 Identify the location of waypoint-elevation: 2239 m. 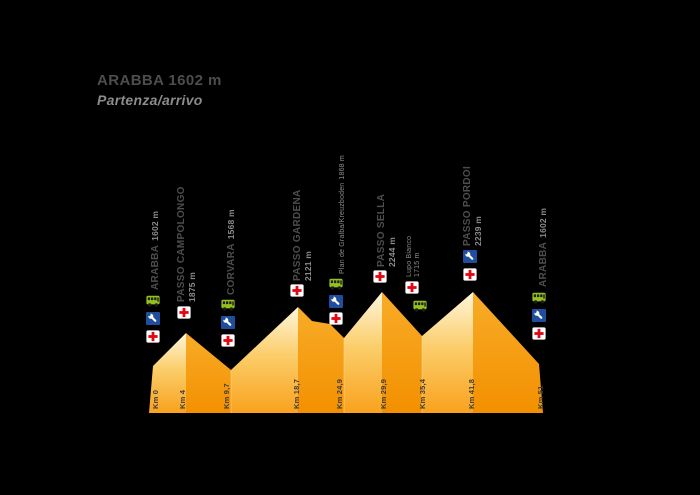
(478, 230).